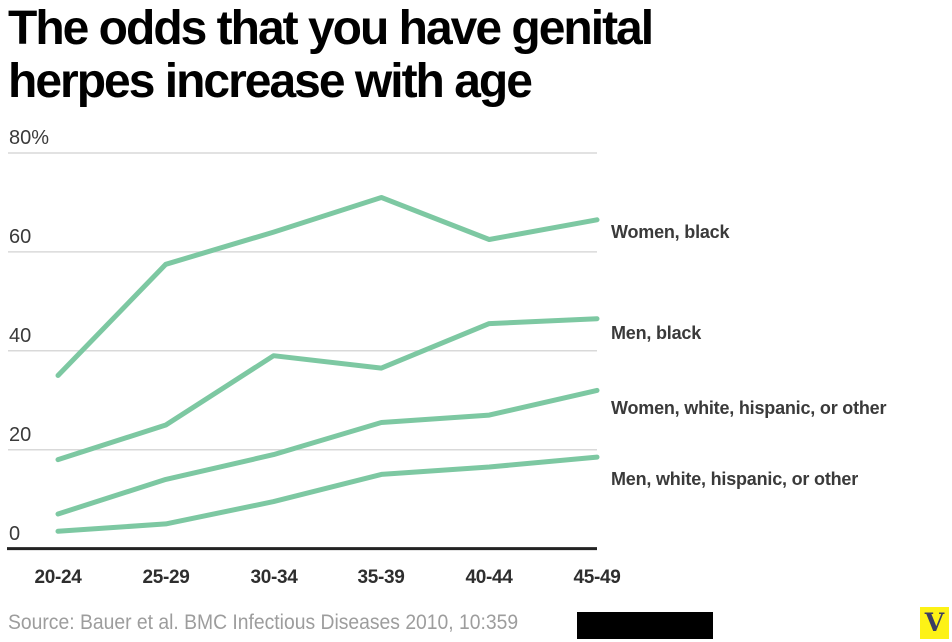  I want to click on x-axis-tick-label: 40-44, so click(489, 577).